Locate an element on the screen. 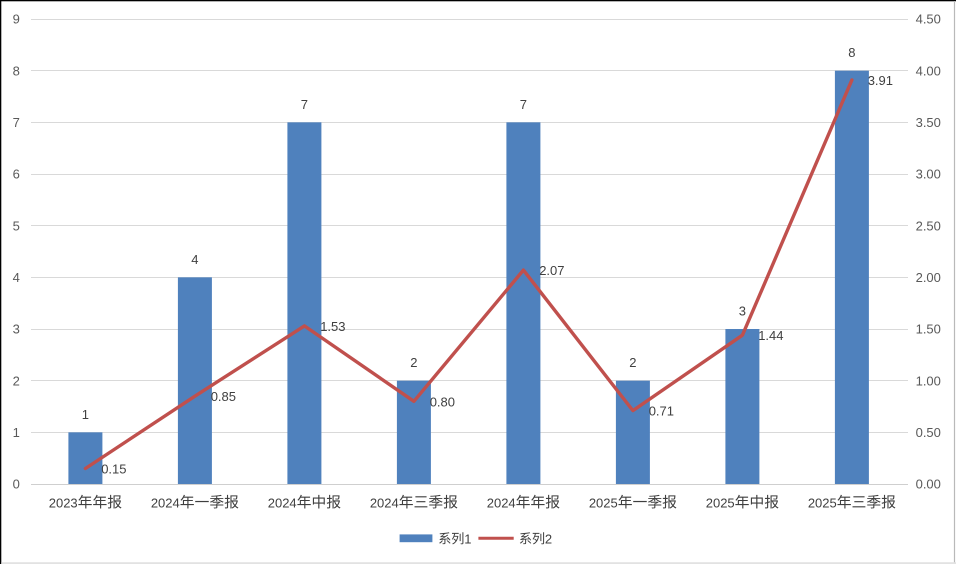 This screenshot has width=956, height=564. svg-text: 2.50 is located at coordinates (928, 225).